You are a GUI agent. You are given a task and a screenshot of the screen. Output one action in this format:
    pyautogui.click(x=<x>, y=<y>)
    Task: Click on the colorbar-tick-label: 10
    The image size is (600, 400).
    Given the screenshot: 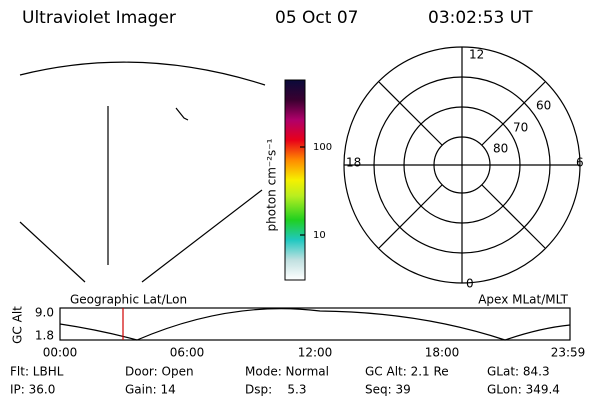 What is the action you would take?
    pyautogui.click(x=319, y=235)
    